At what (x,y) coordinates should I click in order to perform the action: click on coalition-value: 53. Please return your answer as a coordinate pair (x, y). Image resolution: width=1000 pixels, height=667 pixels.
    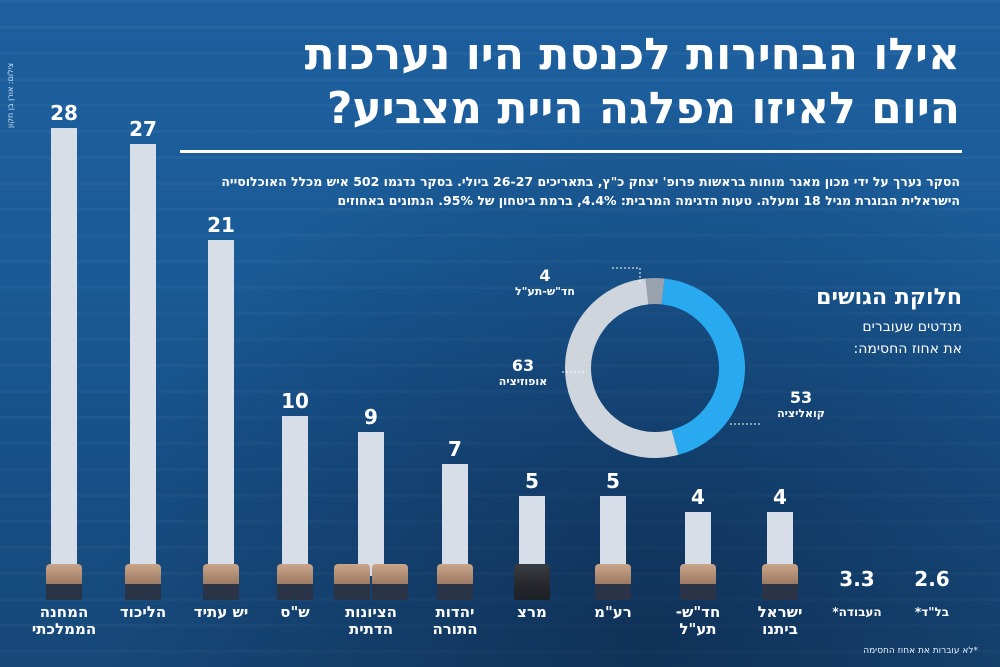
    Looking at the image, I should click on (801, 397).